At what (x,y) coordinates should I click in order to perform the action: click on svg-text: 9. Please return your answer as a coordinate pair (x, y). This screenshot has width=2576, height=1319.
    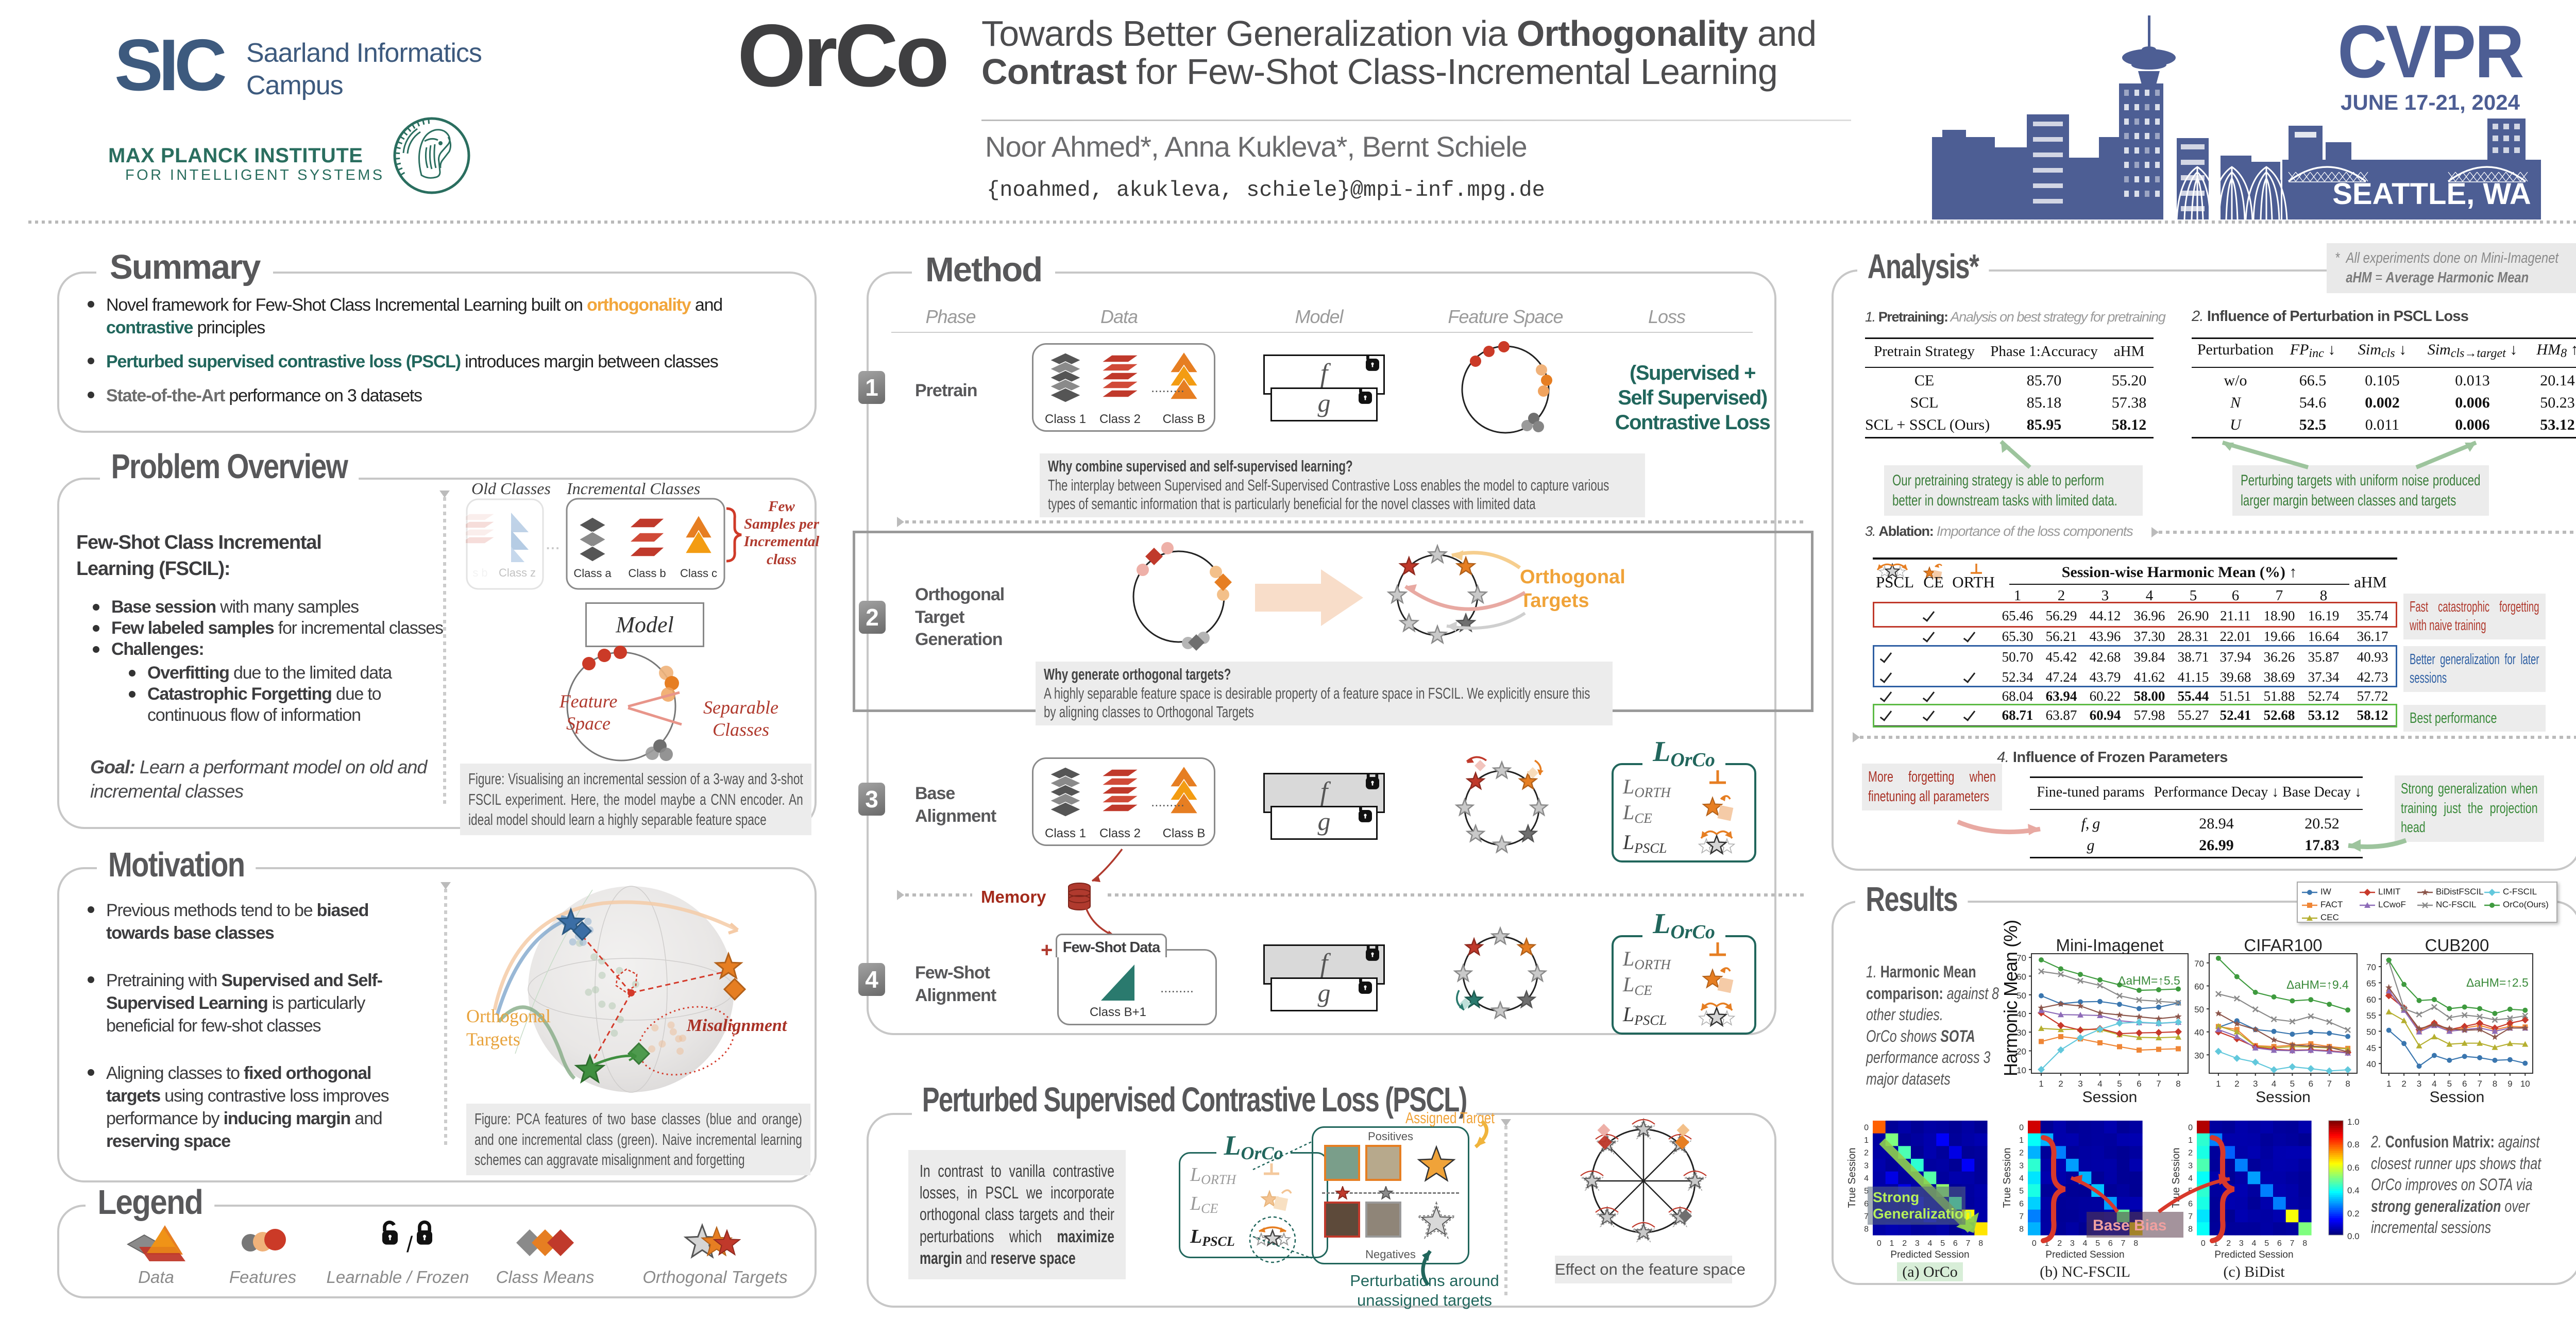
    Looking at the image, I should click on (2509, 1084).